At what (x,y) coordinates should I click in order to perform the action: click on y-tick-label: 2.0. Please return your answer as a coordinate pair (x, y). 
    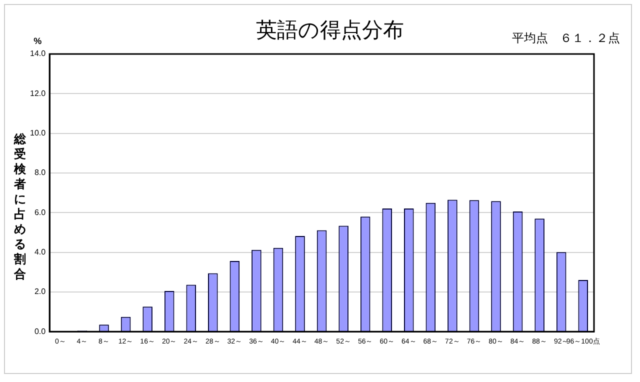
    Looking at the image, I should click on (40, 291).